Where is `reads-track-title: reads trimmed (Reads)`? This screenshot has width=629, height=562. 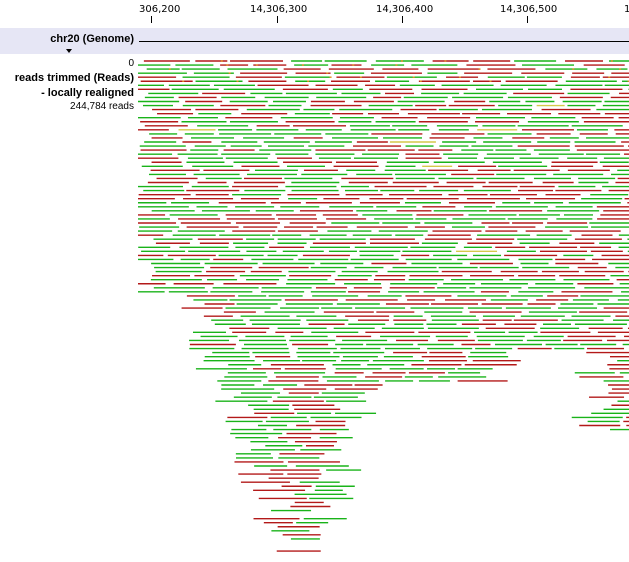
reads-track-title: reads trimmed (Reads) is located at coordinates (74, 78).